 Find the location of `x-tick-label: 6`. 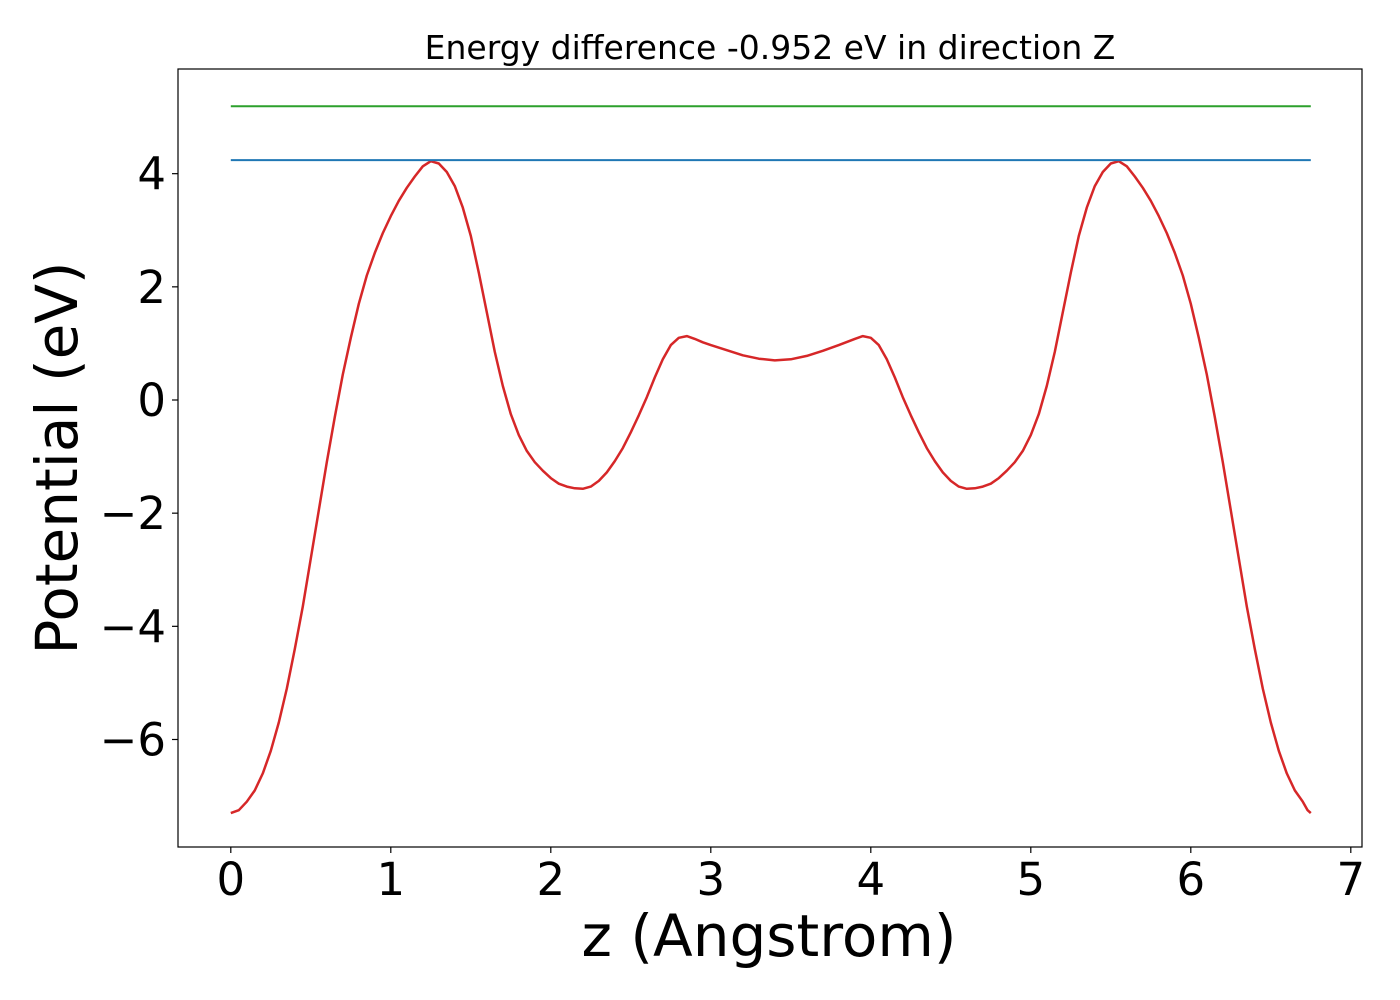

x-tick-label: 6 is located at coordinates (1190, 879).